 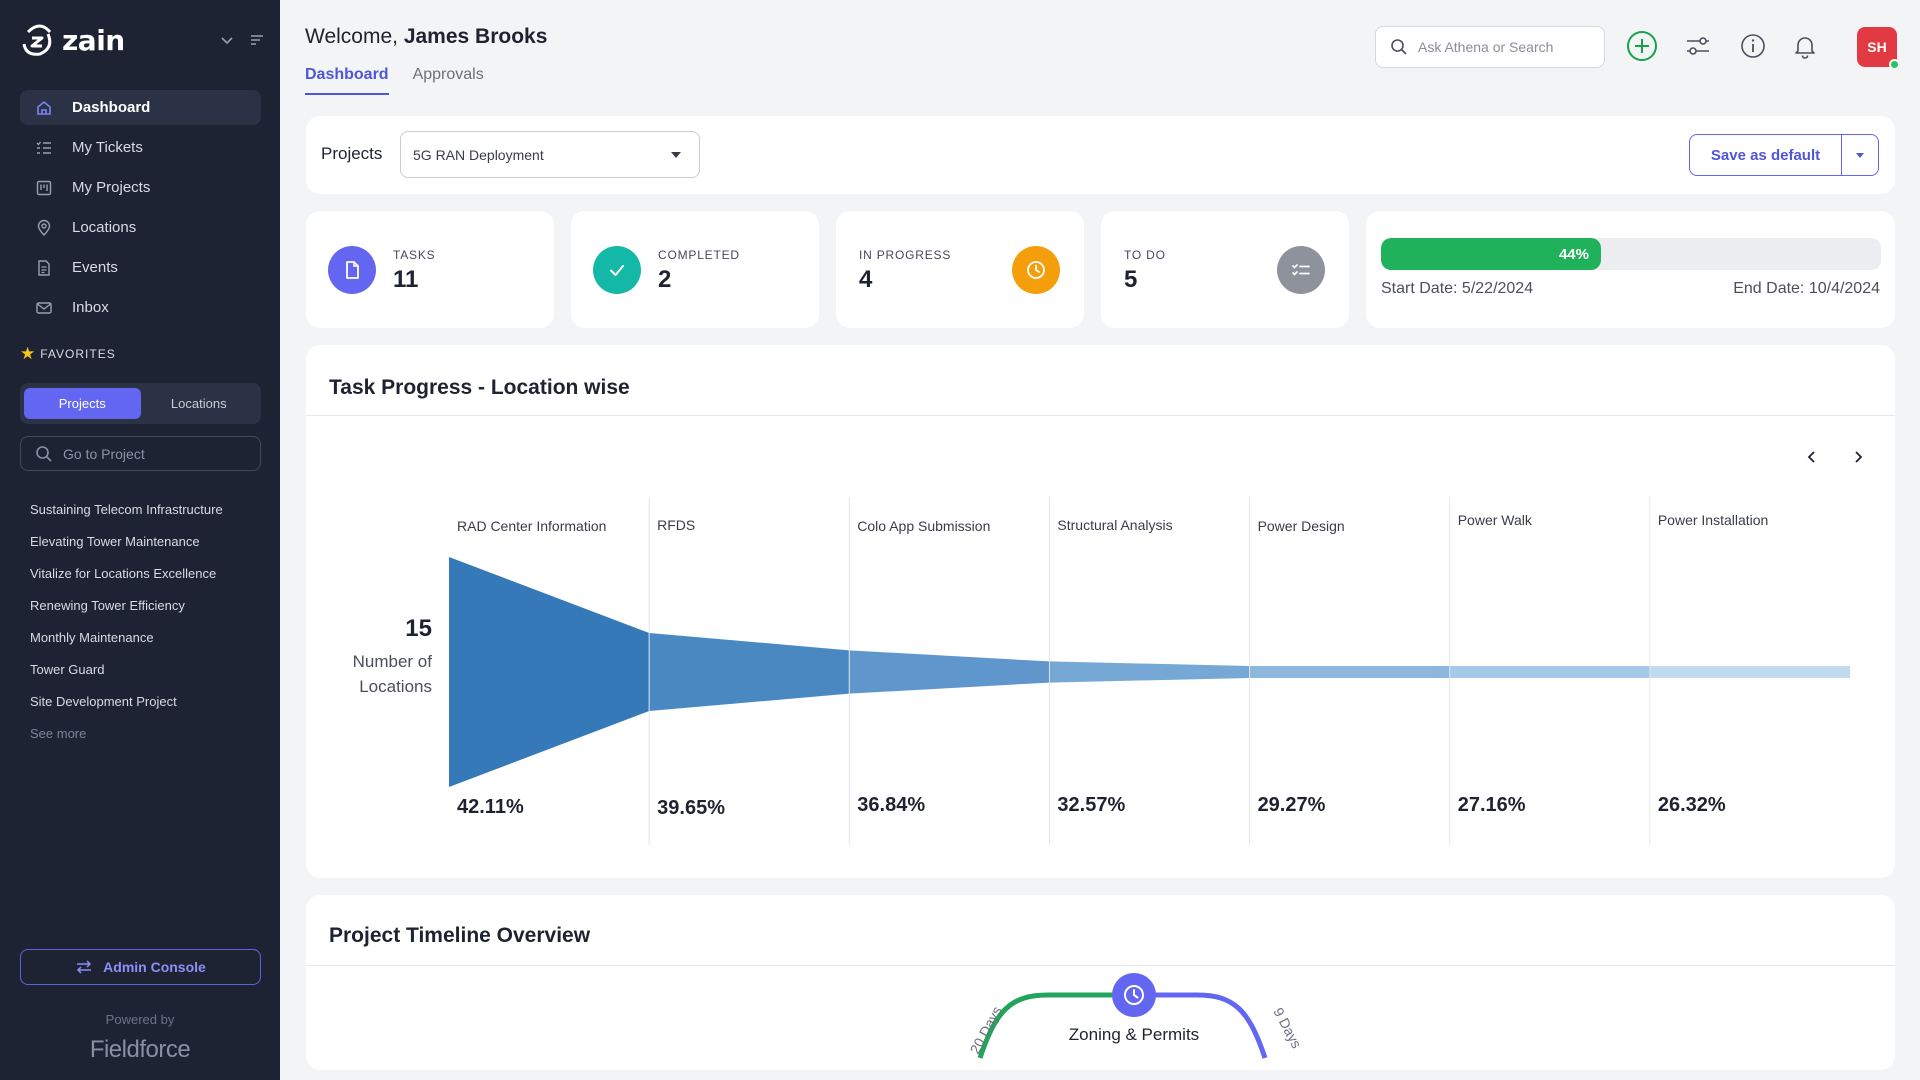 What do you see at coordinates (115, 541) in the screenshot?
I see `favorite-project-item: Elevating Tower Maintenance` at bounding box center [115, 541].